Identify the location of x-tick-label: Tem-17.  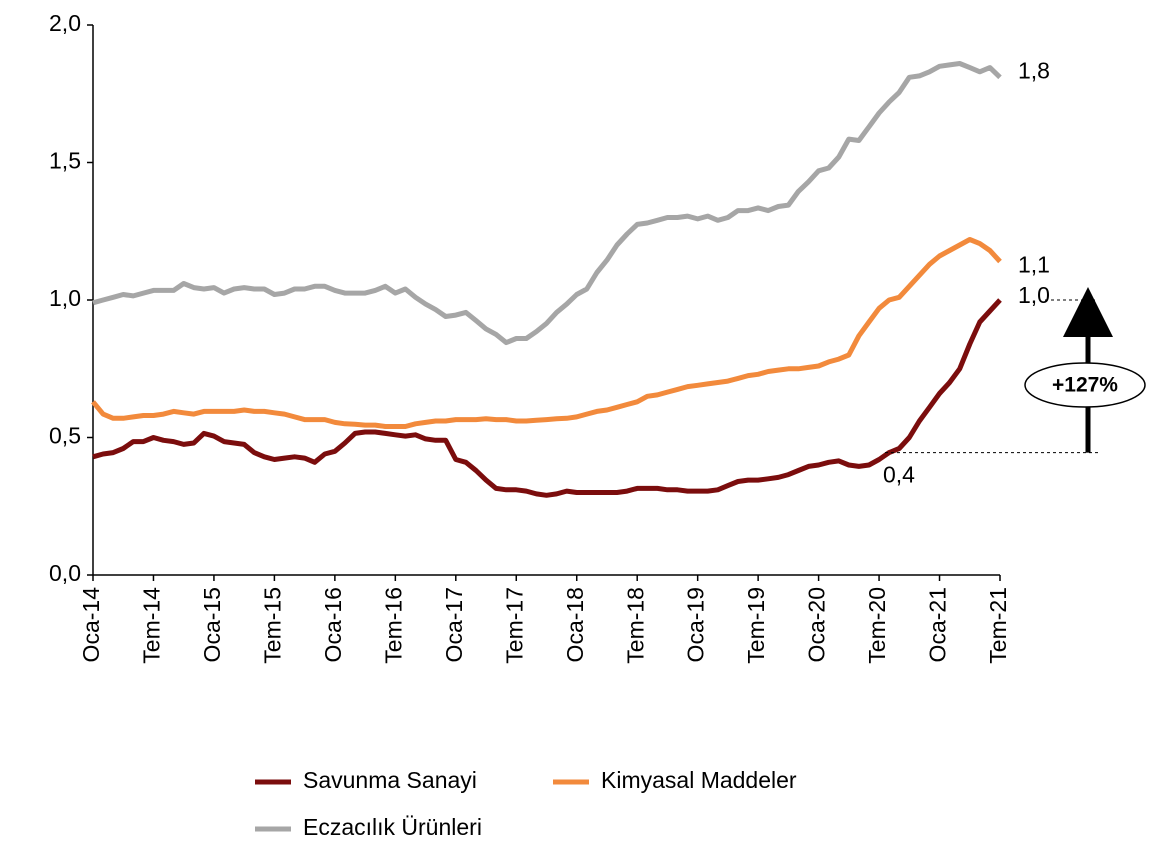
(514, 625).